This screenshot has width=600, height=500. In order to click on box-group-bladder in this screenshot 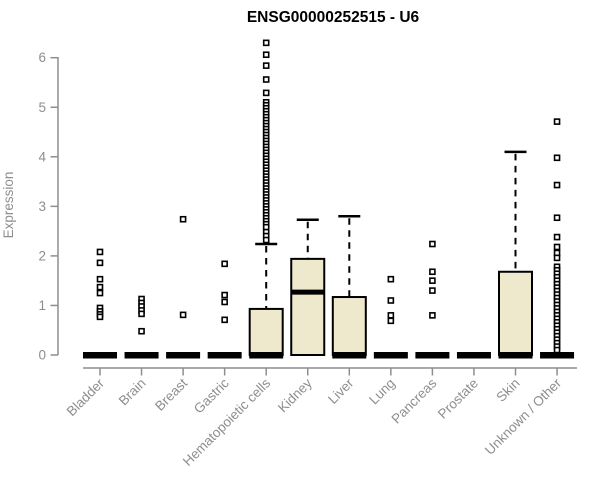, I will do `click(100, 303)`.